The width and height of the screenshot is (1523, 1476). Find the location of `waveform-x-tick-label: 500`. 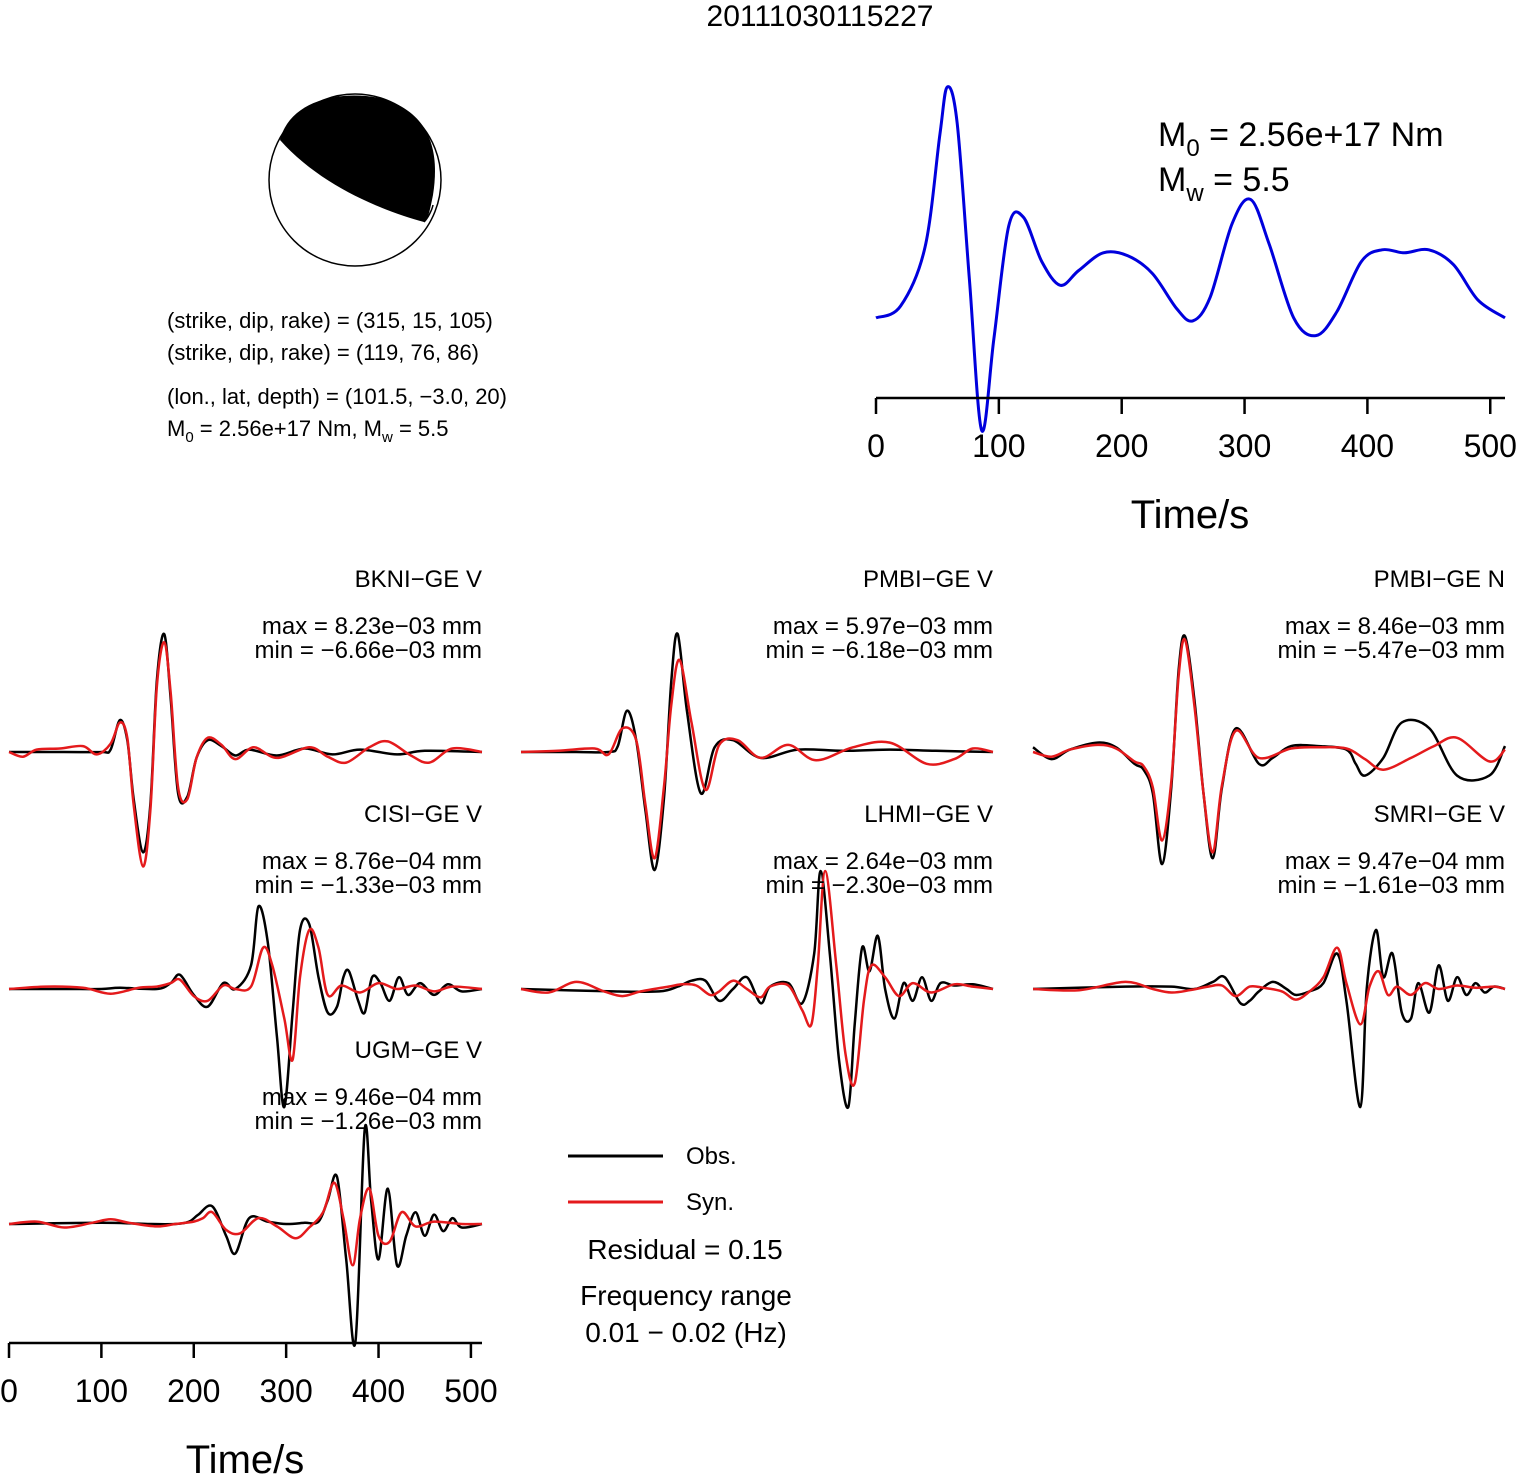

waveform-x-tick-label: 500 is located at coordinates (470, 1391).